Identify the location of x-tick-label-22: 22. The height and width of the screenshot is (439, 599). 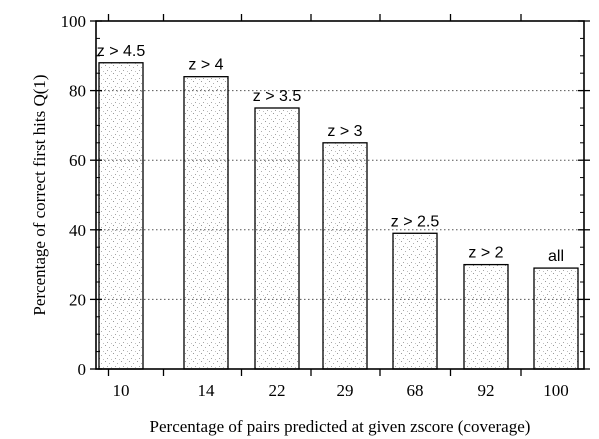
(277, 390).